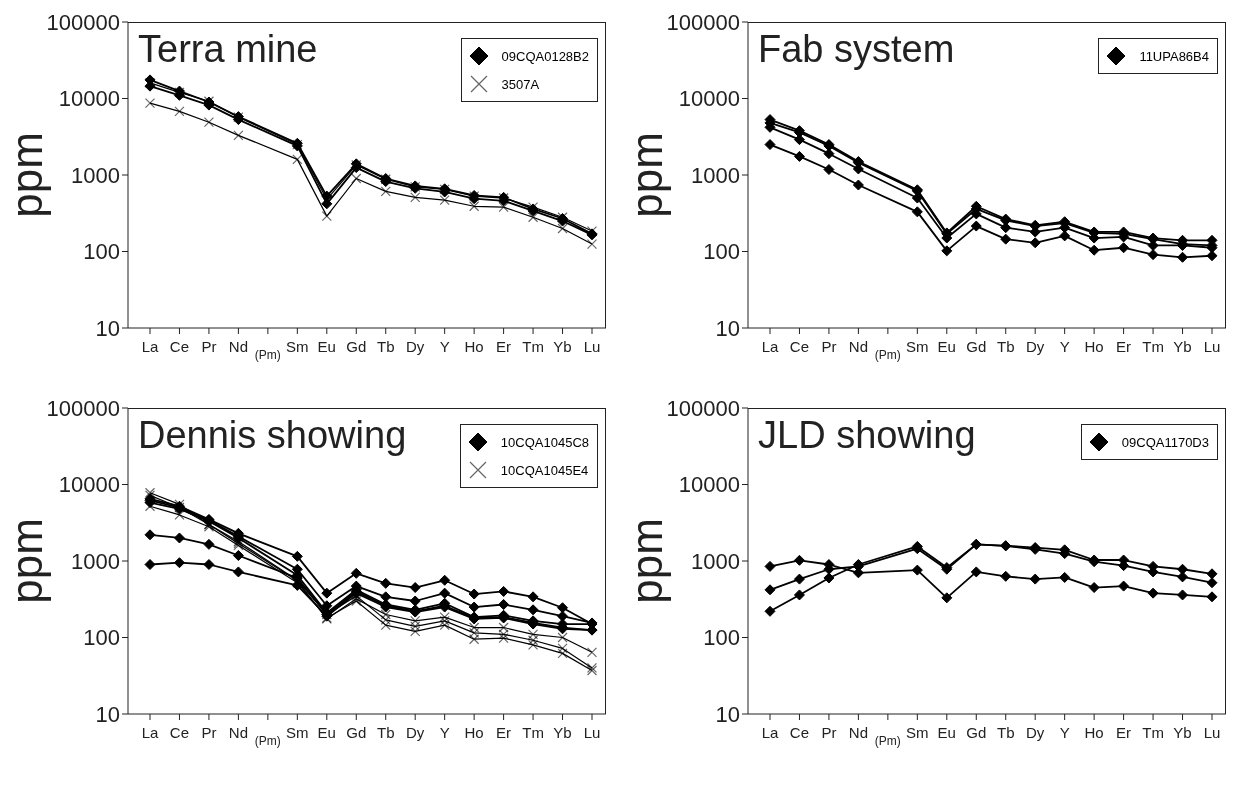  Describe the element at coordinates (867, 435) in the screenshot. I see `chart-title: JLD showing` at that location.